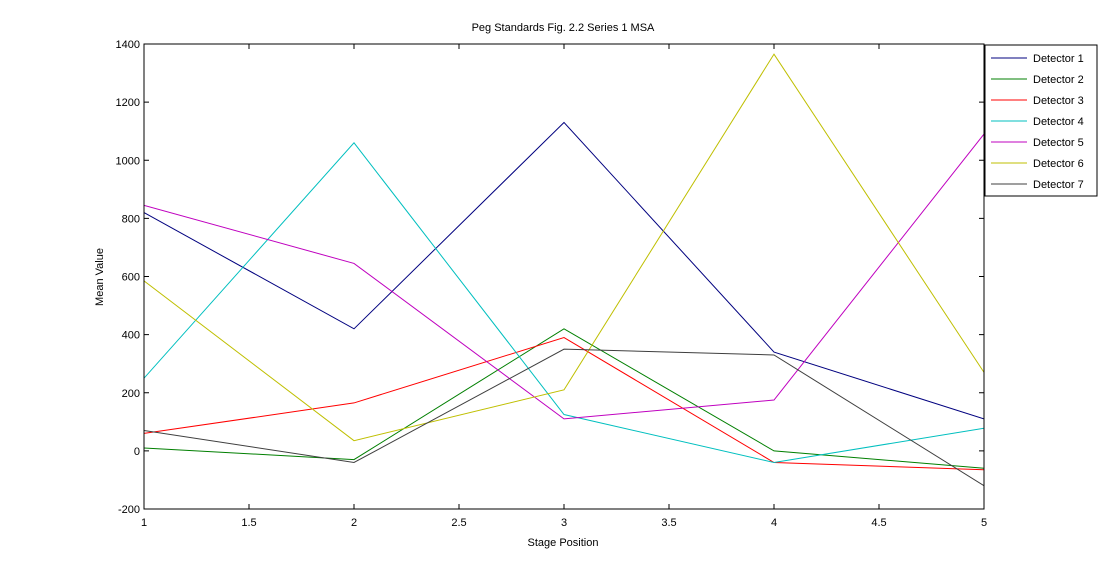 Image resolution: width=1108 pixels, height=572 pixels. What do you see at coordinates (1058, 143) in the screenshot?
I see `legend-entry-label: Detector 5` at bounding box center [1058, 143].